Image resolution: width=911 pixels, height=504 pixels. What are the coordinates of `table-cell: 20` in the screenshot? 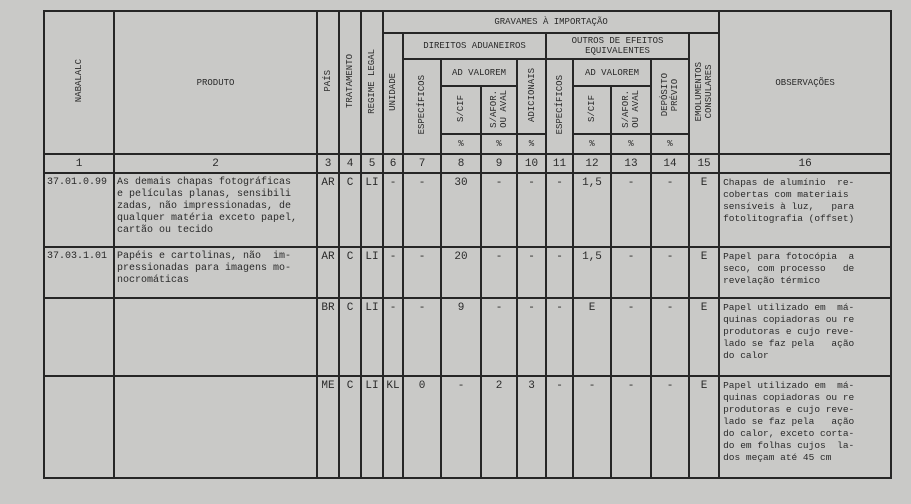 It's located at (461, 272).